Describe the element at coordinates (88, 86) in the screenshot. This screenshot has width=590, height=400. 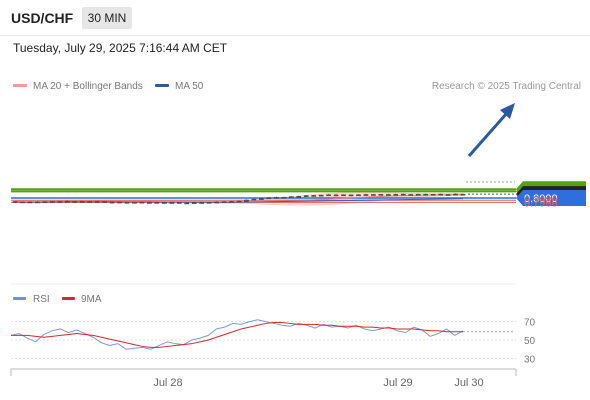
I see `ma20-legend-label: MA 20 + Bollinger Bands` at that location.